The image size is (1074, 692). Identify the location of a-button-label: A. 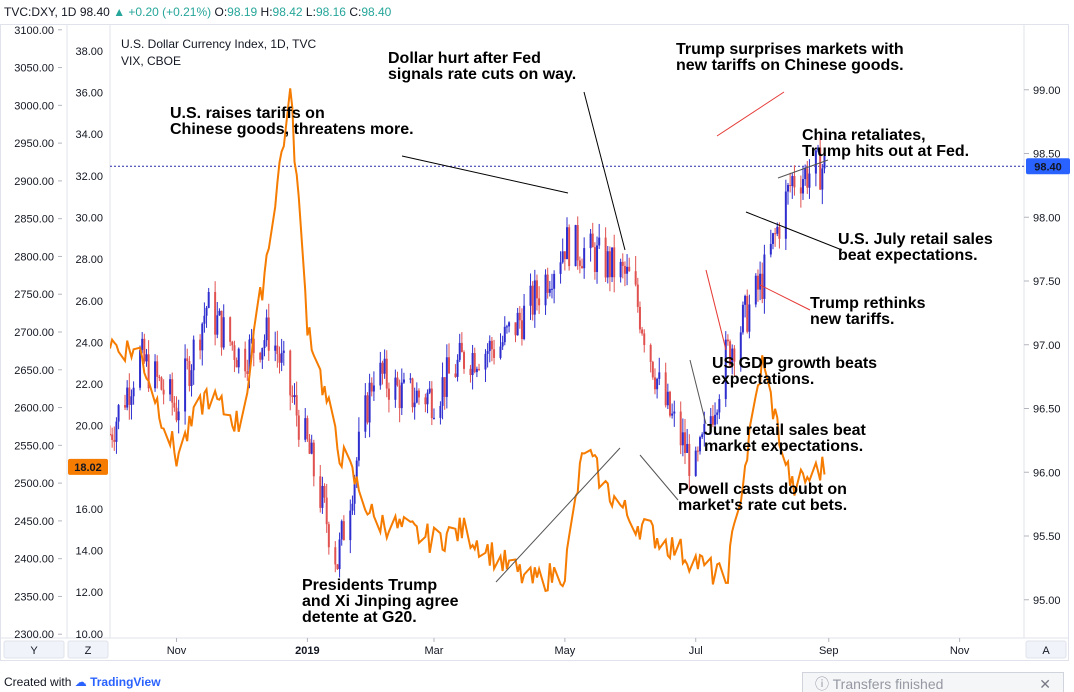
(1046, 651).